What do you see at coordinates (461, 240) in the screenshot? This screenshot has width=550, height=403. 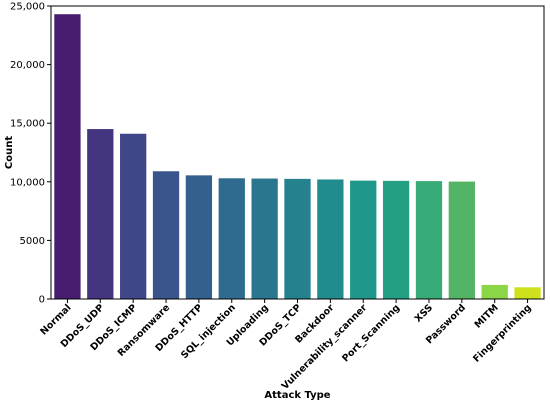 I see `bar-password` at bounding box center [461, 240].